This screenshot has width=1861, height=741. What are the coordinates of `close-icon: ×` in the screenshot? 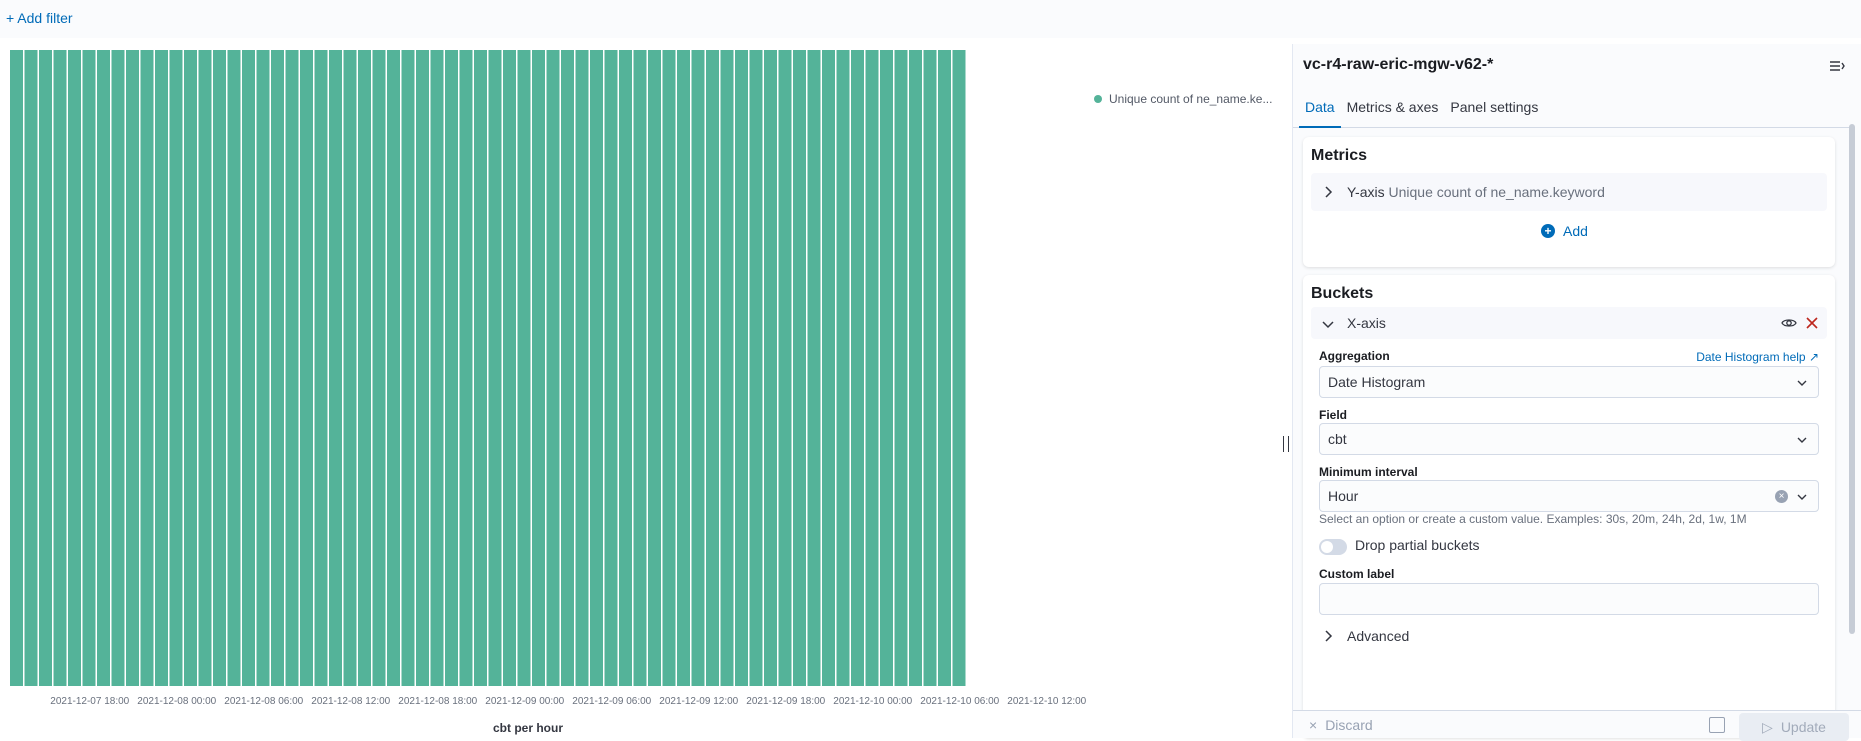 It's located at (1313, 725).